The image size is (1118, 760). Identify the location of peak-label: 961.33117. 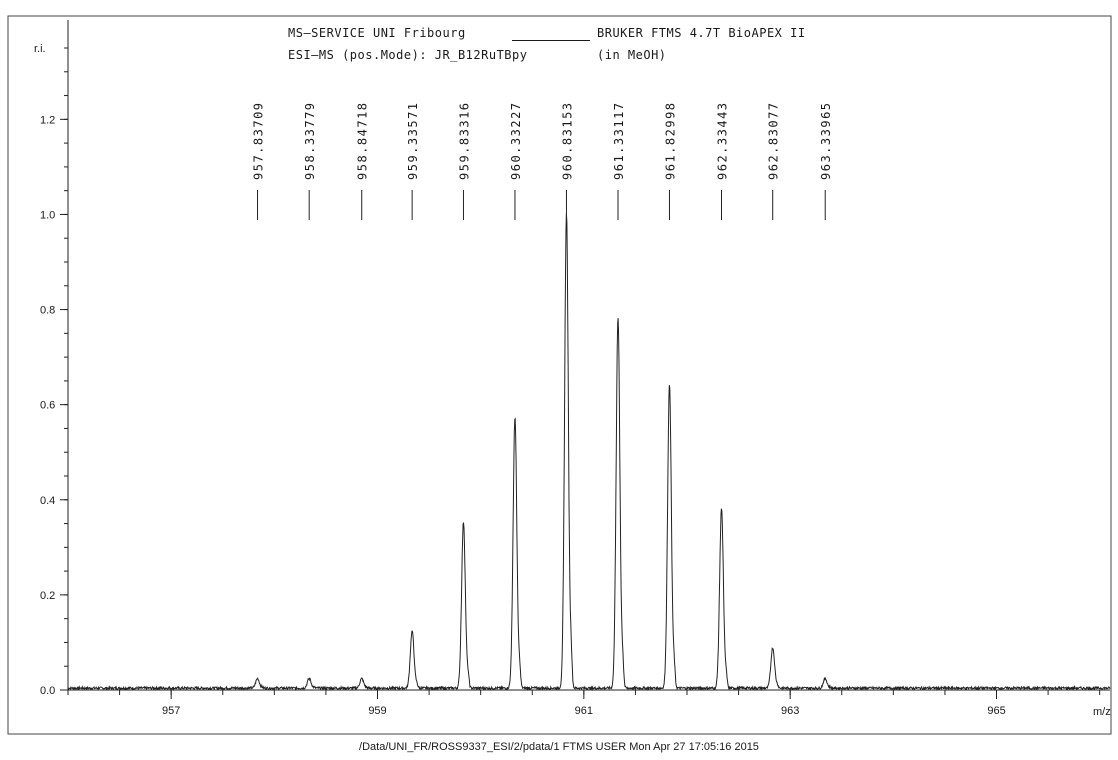
(619, 140).